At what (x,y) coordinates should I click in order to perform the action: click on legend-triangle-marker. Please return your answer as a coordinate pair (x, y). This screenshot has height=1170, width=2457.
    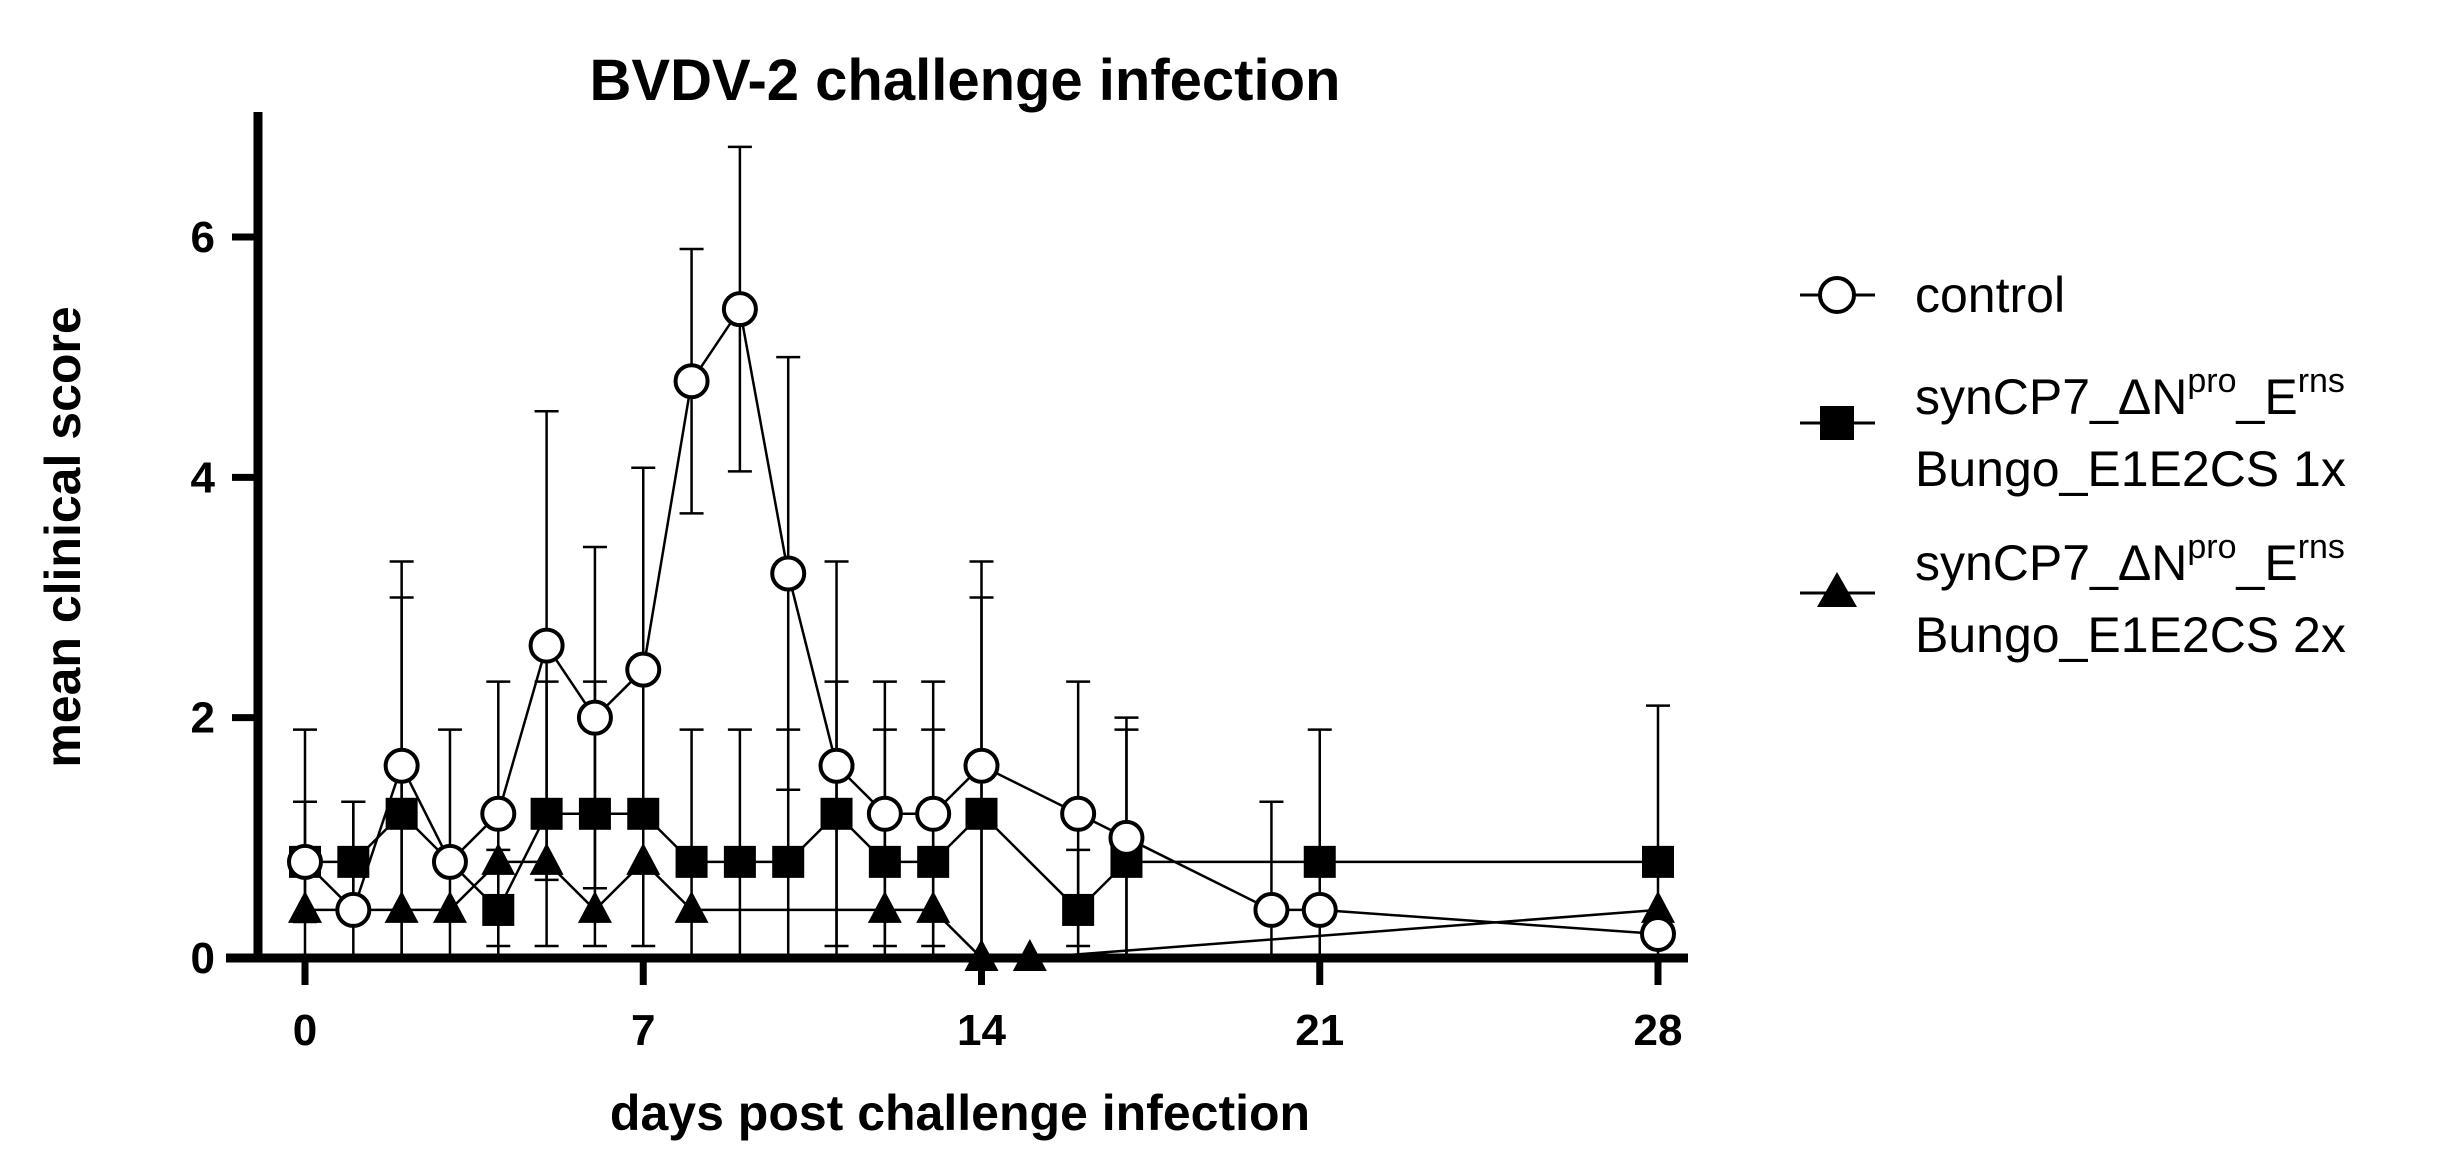
    Looking at the image, I should click on (1837, 589).